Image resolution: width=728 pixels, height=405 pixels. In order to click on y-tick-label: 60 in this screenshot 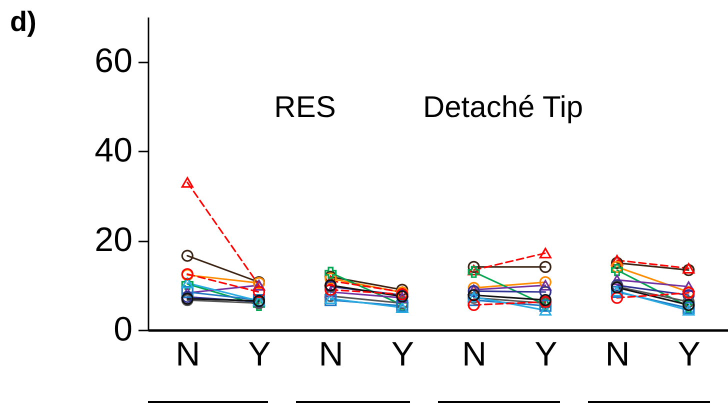, I will do `click(113, 61)`.